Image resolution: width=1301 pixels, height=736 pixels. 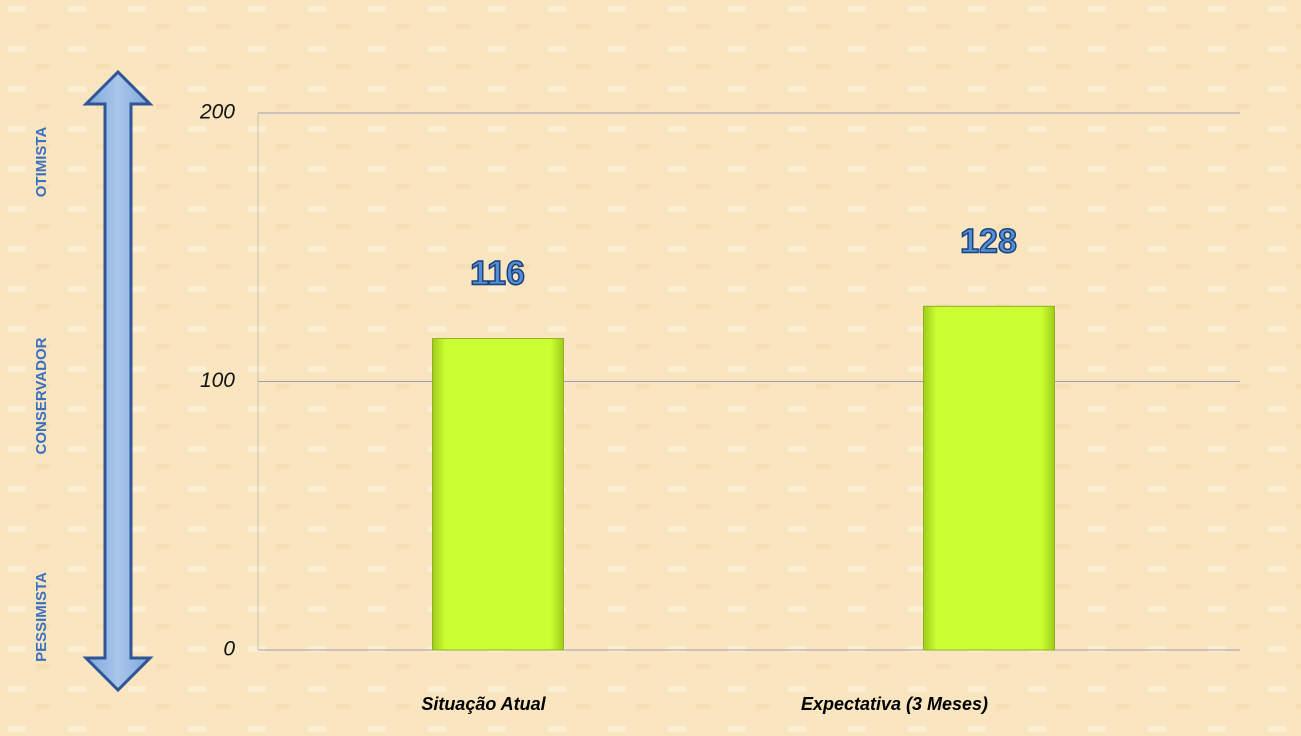 What do you see at coordinates (41, 395) in the screenshot?
I see `side-label: CONSERVADOR` at bounding box center [41, 395].